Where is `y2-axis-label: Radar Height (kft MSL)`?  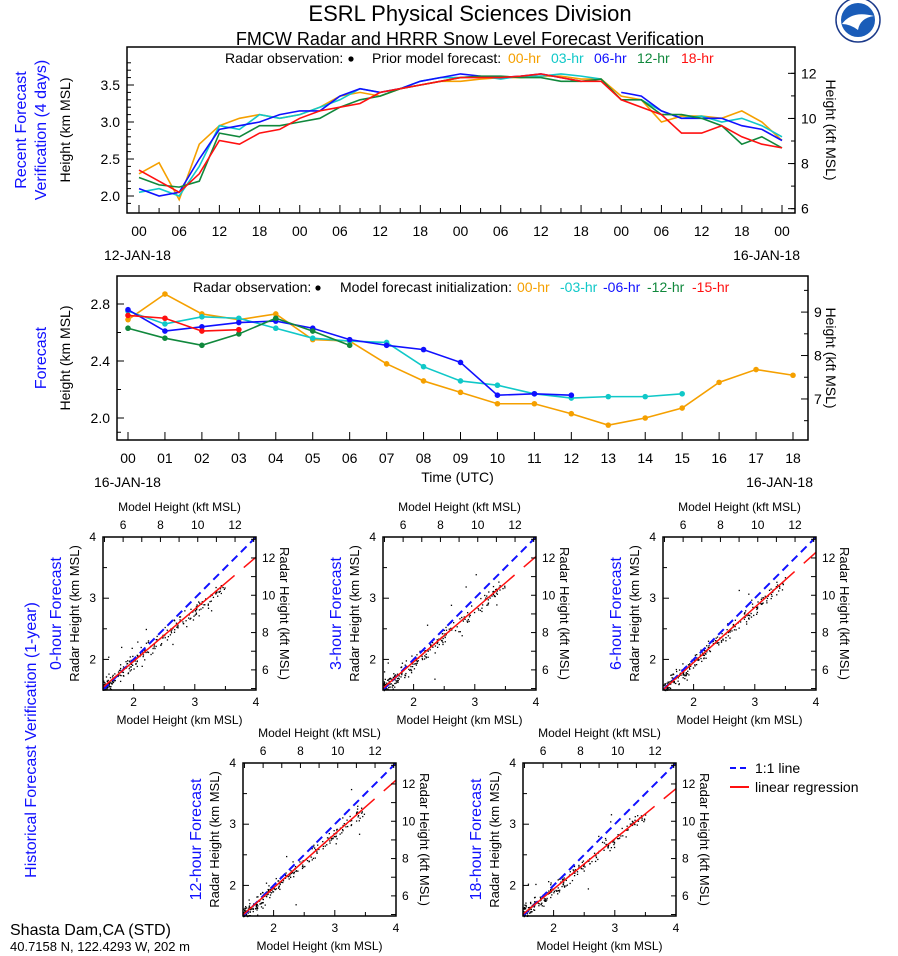
y2-axis-label: Radar Height (kft MSL) is located at coordinates (284, 613).